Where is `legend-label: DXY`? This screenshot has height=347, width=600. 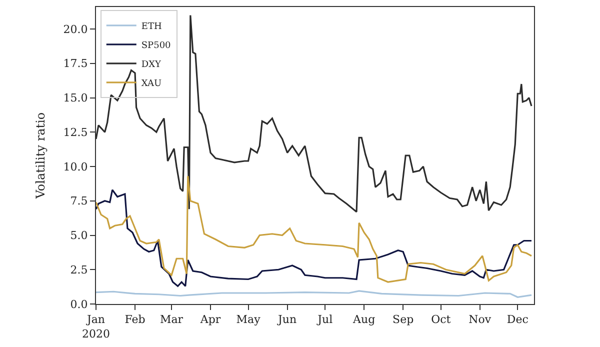 legend-label: DXY is located at coordinates (151, 65).